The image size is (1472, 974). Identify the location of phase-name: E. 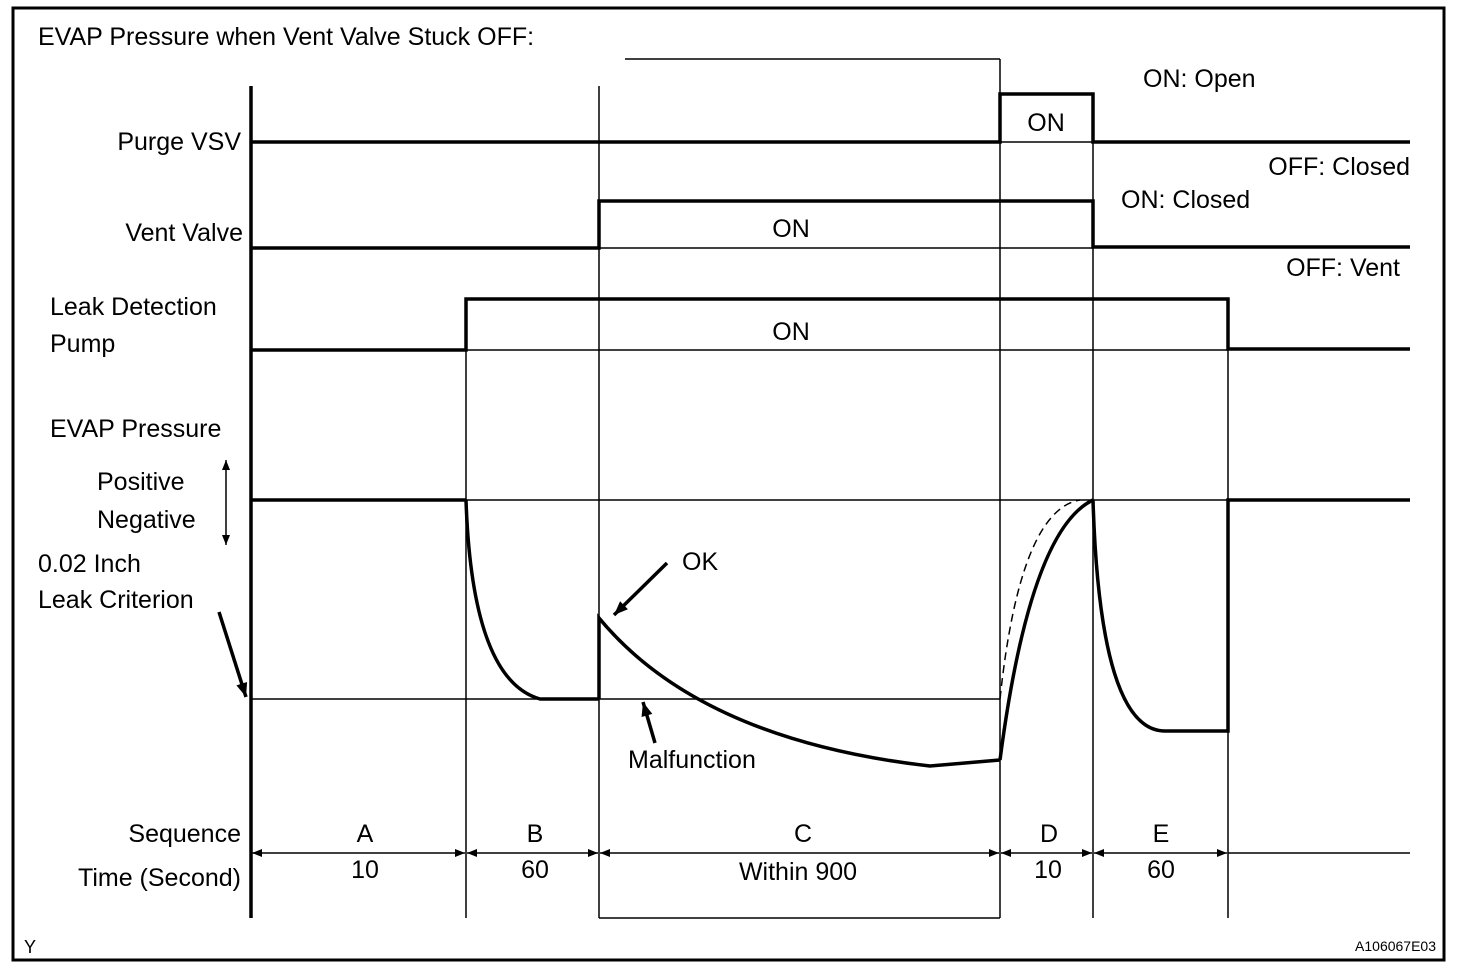
(1161, 834).